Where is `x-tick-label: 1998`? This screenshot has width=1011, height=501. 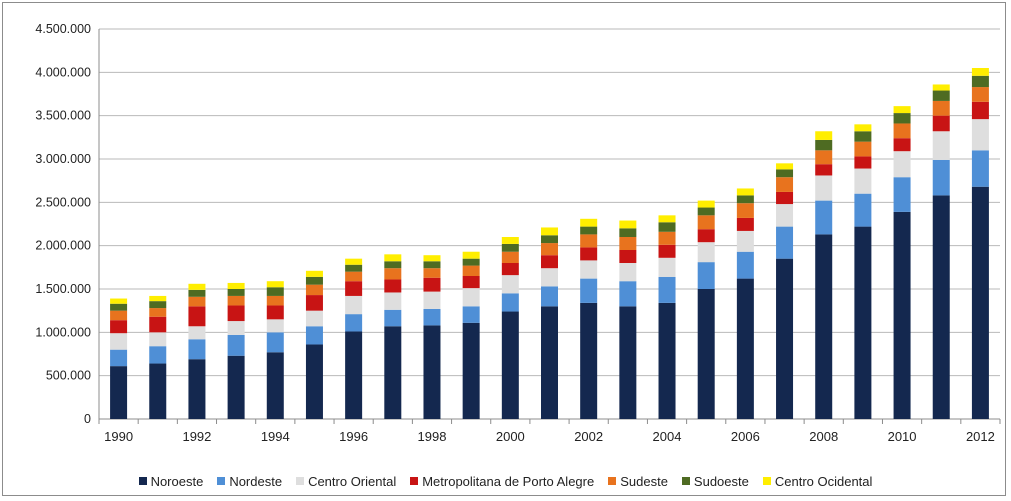
x-tick-label: 1998 is located at coordinates (432, 436).